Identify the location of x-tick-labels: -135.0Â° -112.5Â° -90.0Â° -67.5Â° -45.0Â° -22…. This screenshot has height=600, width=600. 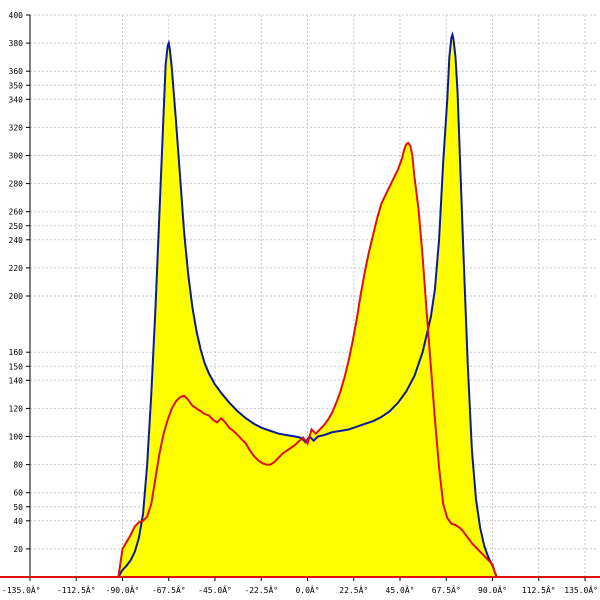
(300, 589).